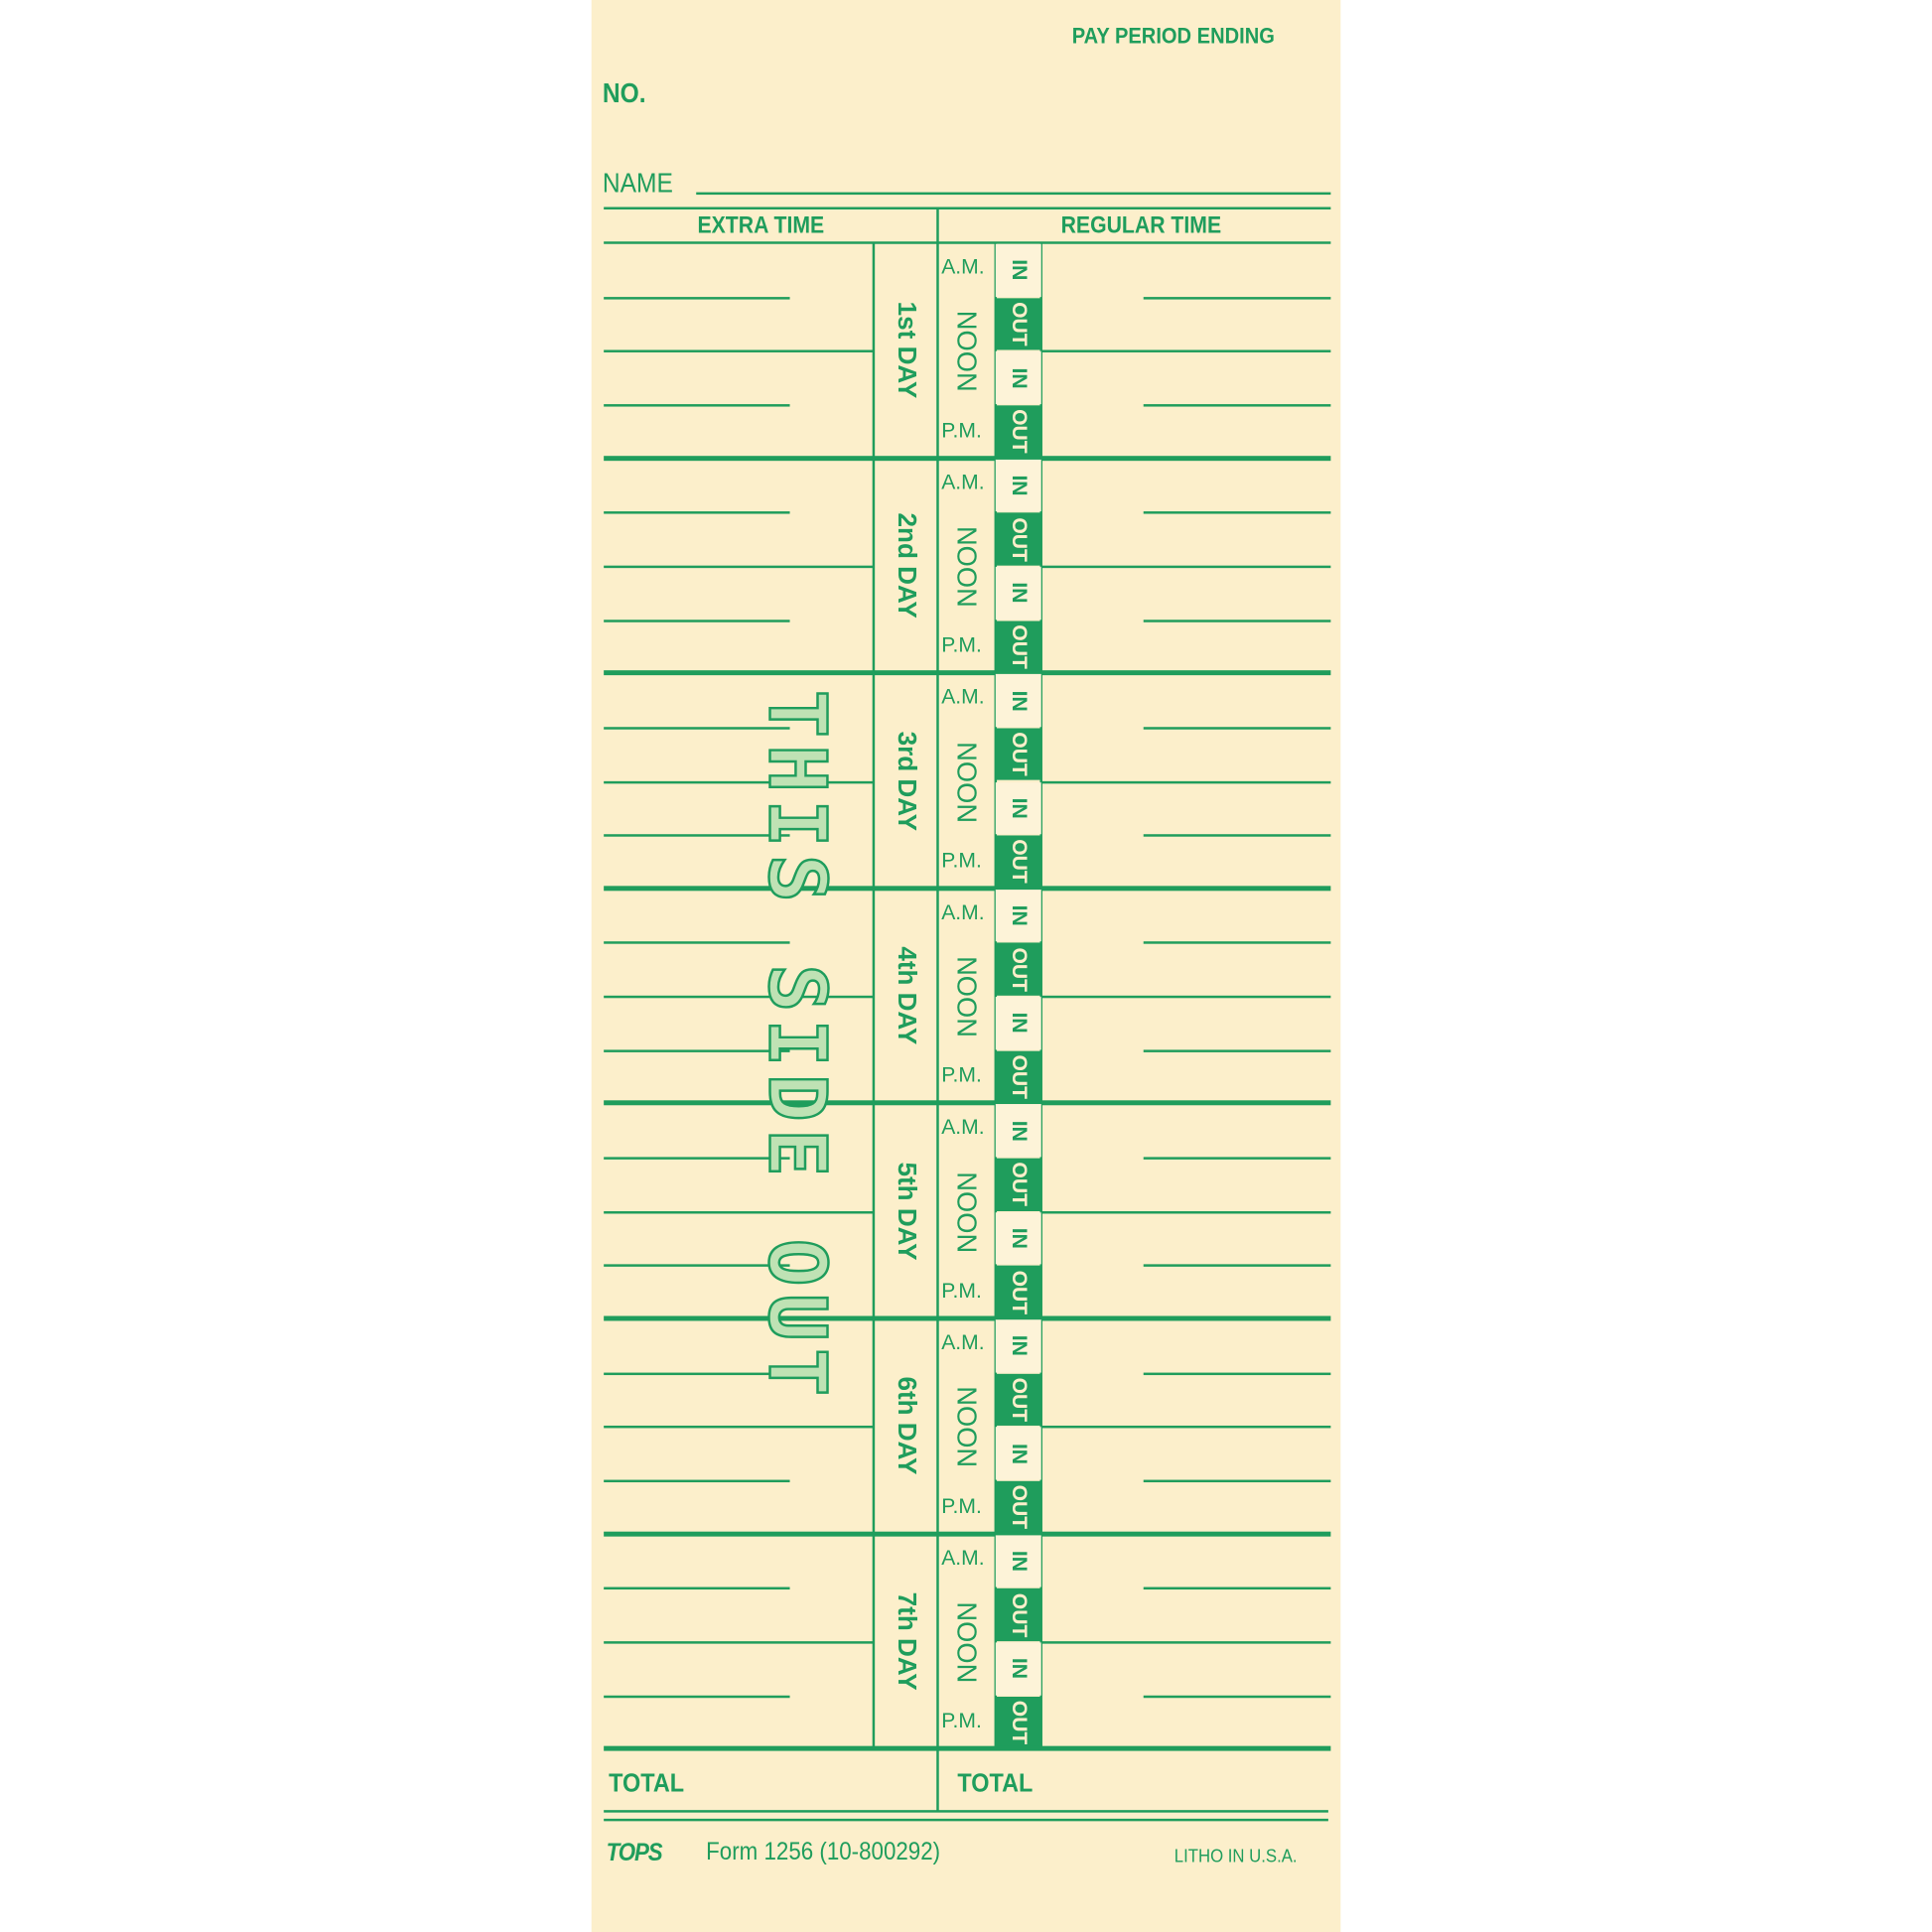 Image resolution: width=1932 pixels, height=1932 pixels. What do you see at coordinates (906, 565) in the screenshot?
I see `day-label: 2nd DAY` at bounding box center [906, 565].